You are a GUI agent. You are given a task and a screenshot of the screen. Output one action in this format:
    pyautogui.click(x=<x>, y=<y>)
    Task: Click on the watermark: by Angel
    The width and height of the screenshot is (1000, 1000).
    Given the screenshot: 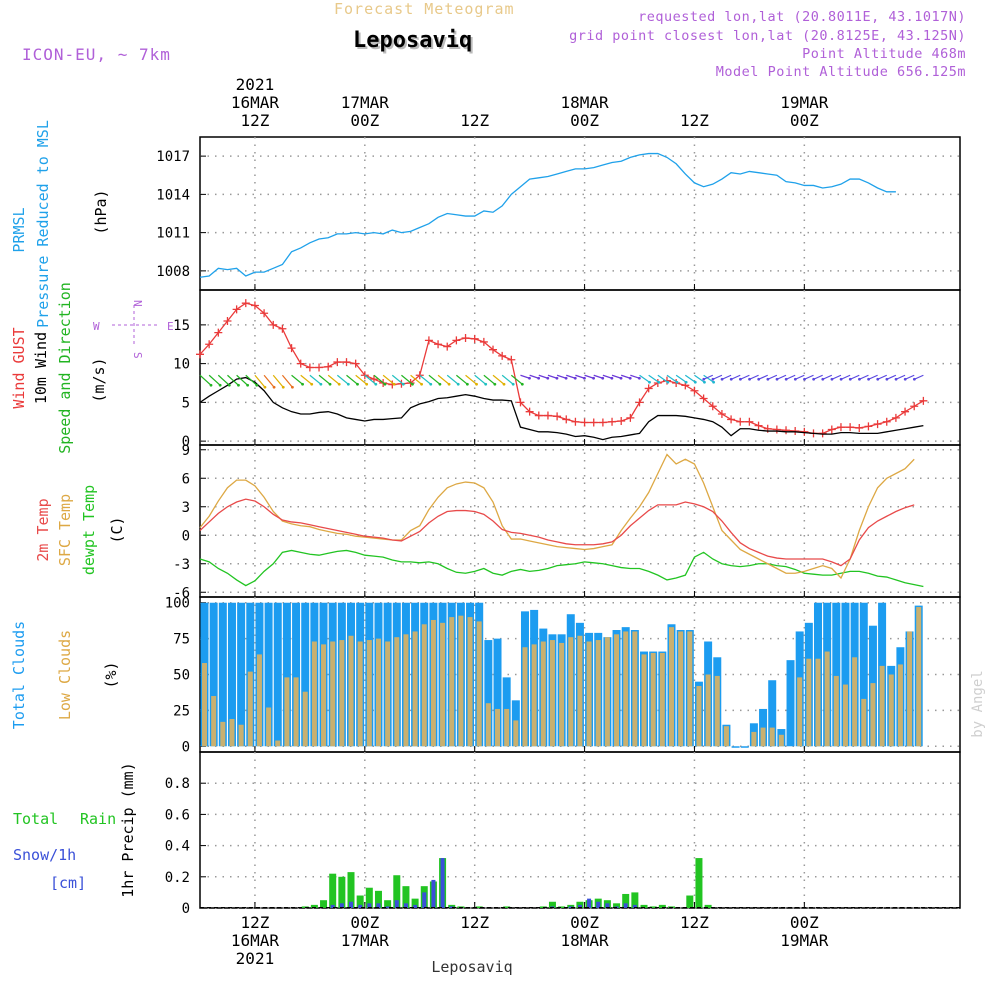 What is the action you would take?
    pyautogui.click(x=978, y=703)
    